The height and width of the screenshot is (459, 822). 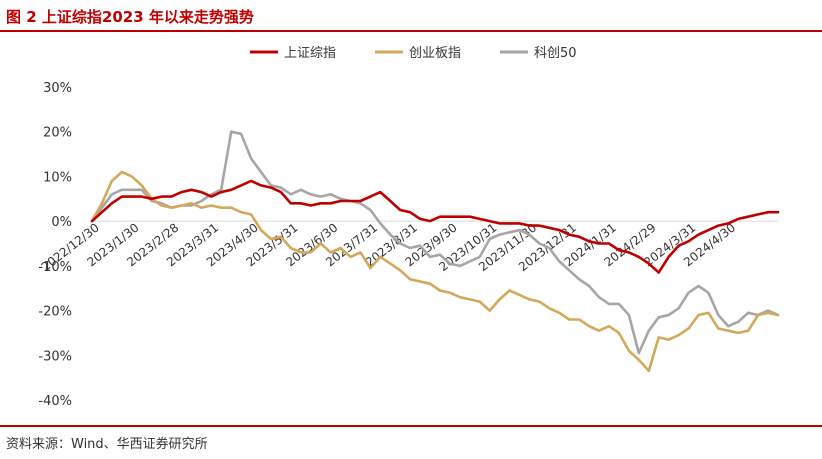 I want to click on title-divider, so click(x=411, y=31).